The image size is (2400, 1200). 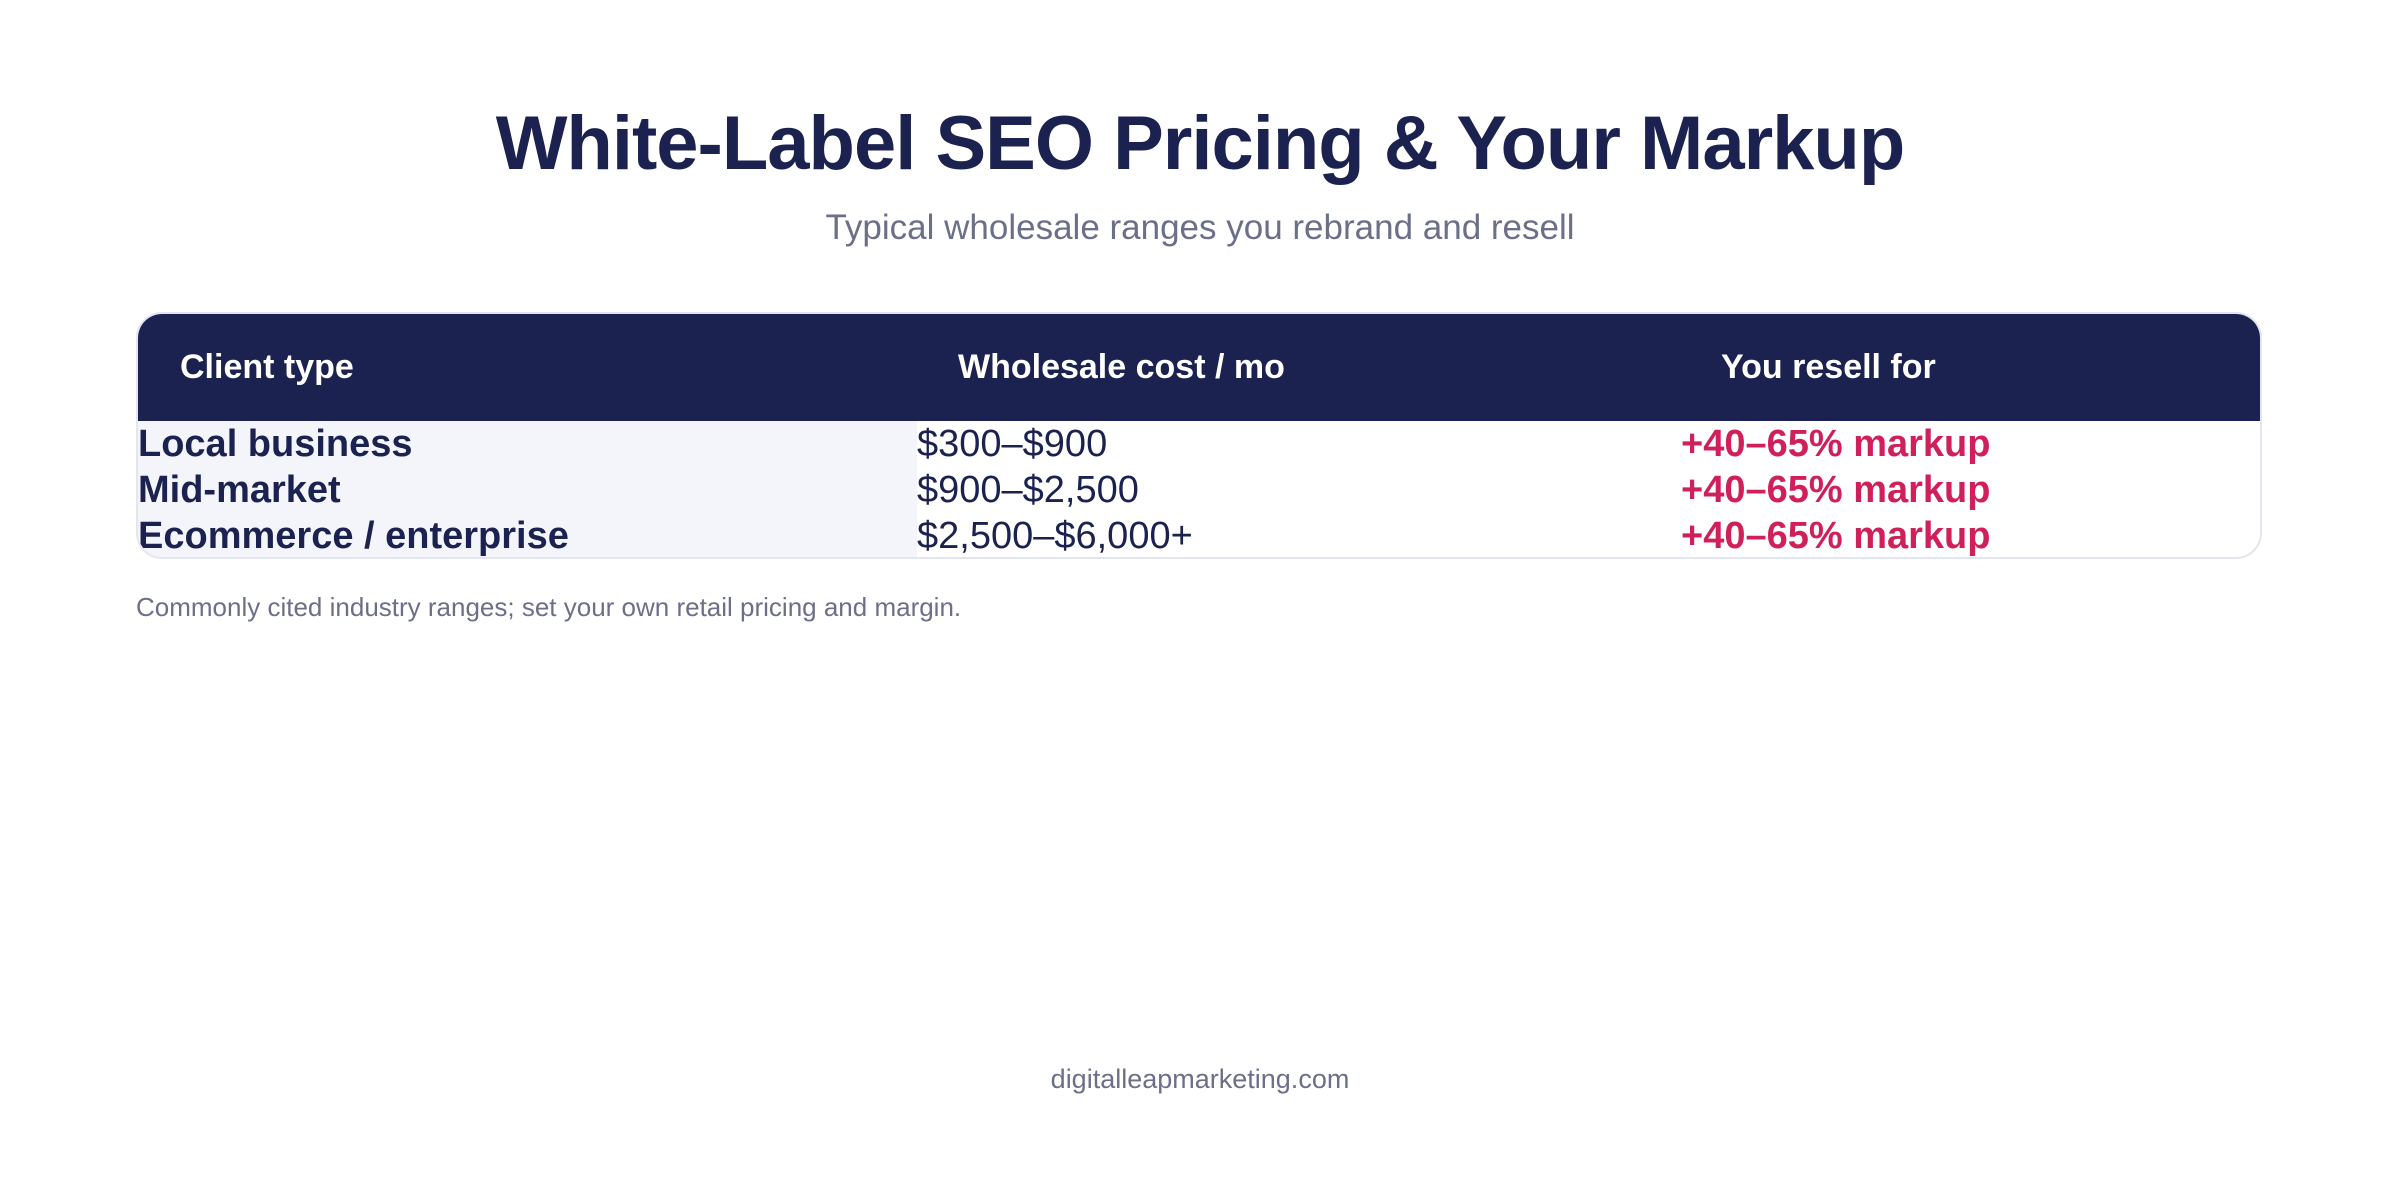 I want to click on column-header: Client type, so click(x=267, y=367).